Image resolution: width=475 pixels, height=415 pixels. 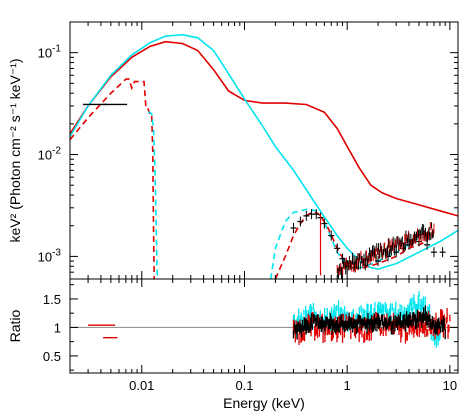 What do you see at coordinates (50, 154) in the screenshot?
I see `y-tick-label: 10⁻²` at bounding box center [50, 154].